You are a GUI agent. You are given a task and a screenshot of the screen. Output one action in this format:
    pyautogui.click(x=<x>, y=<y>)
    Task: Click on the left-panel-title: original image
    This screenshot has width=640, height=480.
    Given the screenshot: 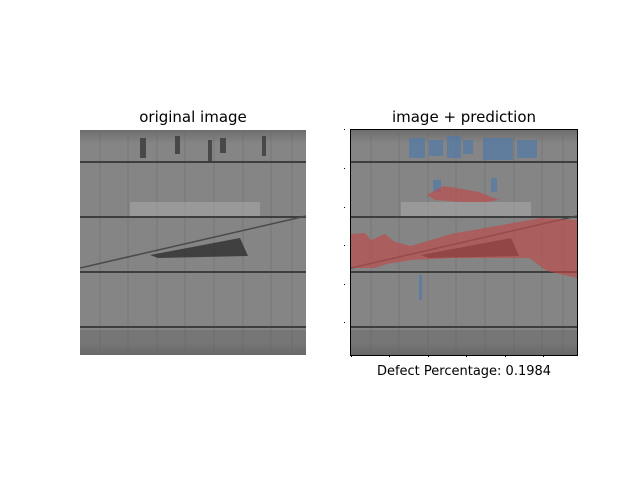 What is the action you would take?
    pyautogui.click(x=193, y=117)
    